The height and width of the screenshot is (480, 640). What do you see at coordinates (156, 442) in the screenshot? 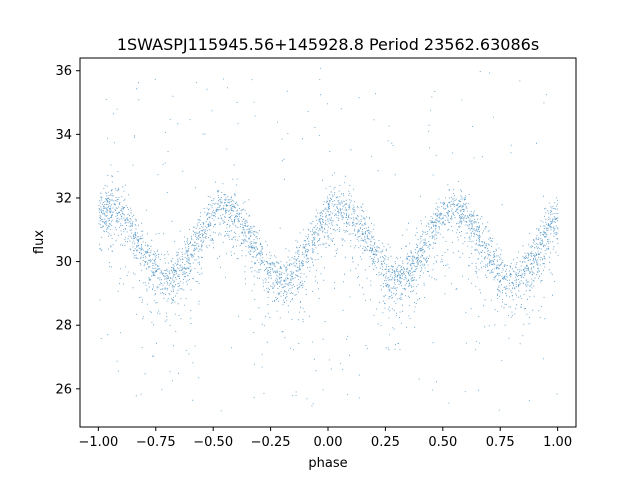
I see `x-tick-label: −0.75` at bounding box center [156, 442].